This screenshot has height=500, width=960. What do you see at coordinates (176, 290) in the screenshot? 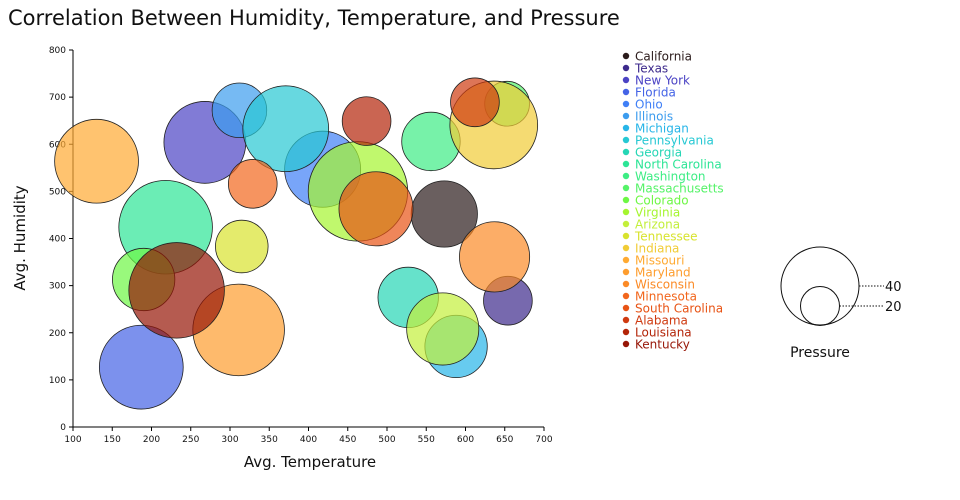
I see `bubble-kentucky` at bounding box center [176, 290].